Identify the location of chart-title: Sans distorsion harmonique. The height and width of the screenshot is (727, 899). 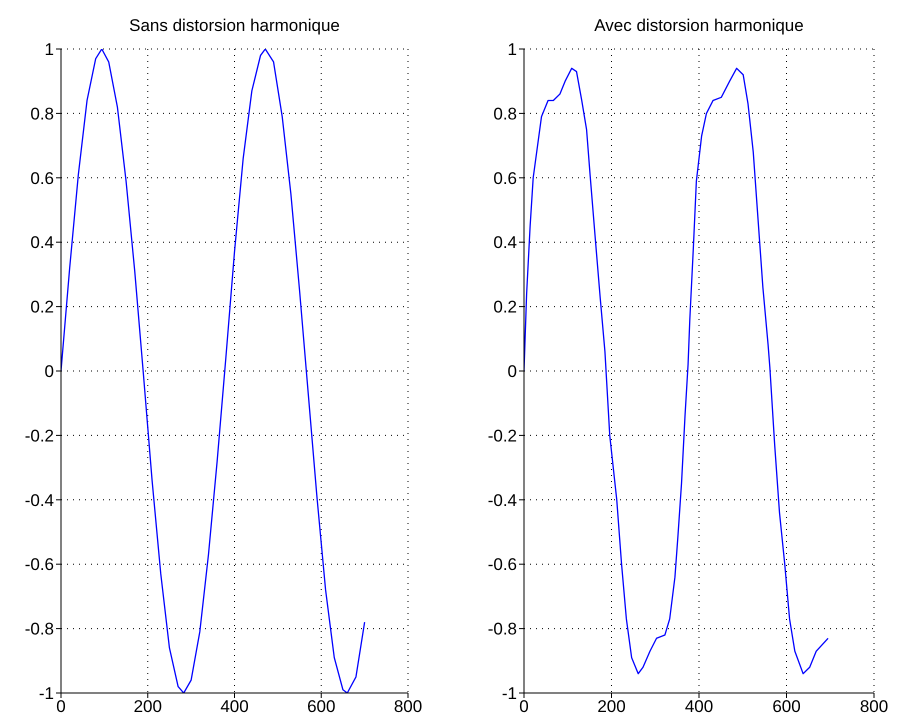
(234, 26).